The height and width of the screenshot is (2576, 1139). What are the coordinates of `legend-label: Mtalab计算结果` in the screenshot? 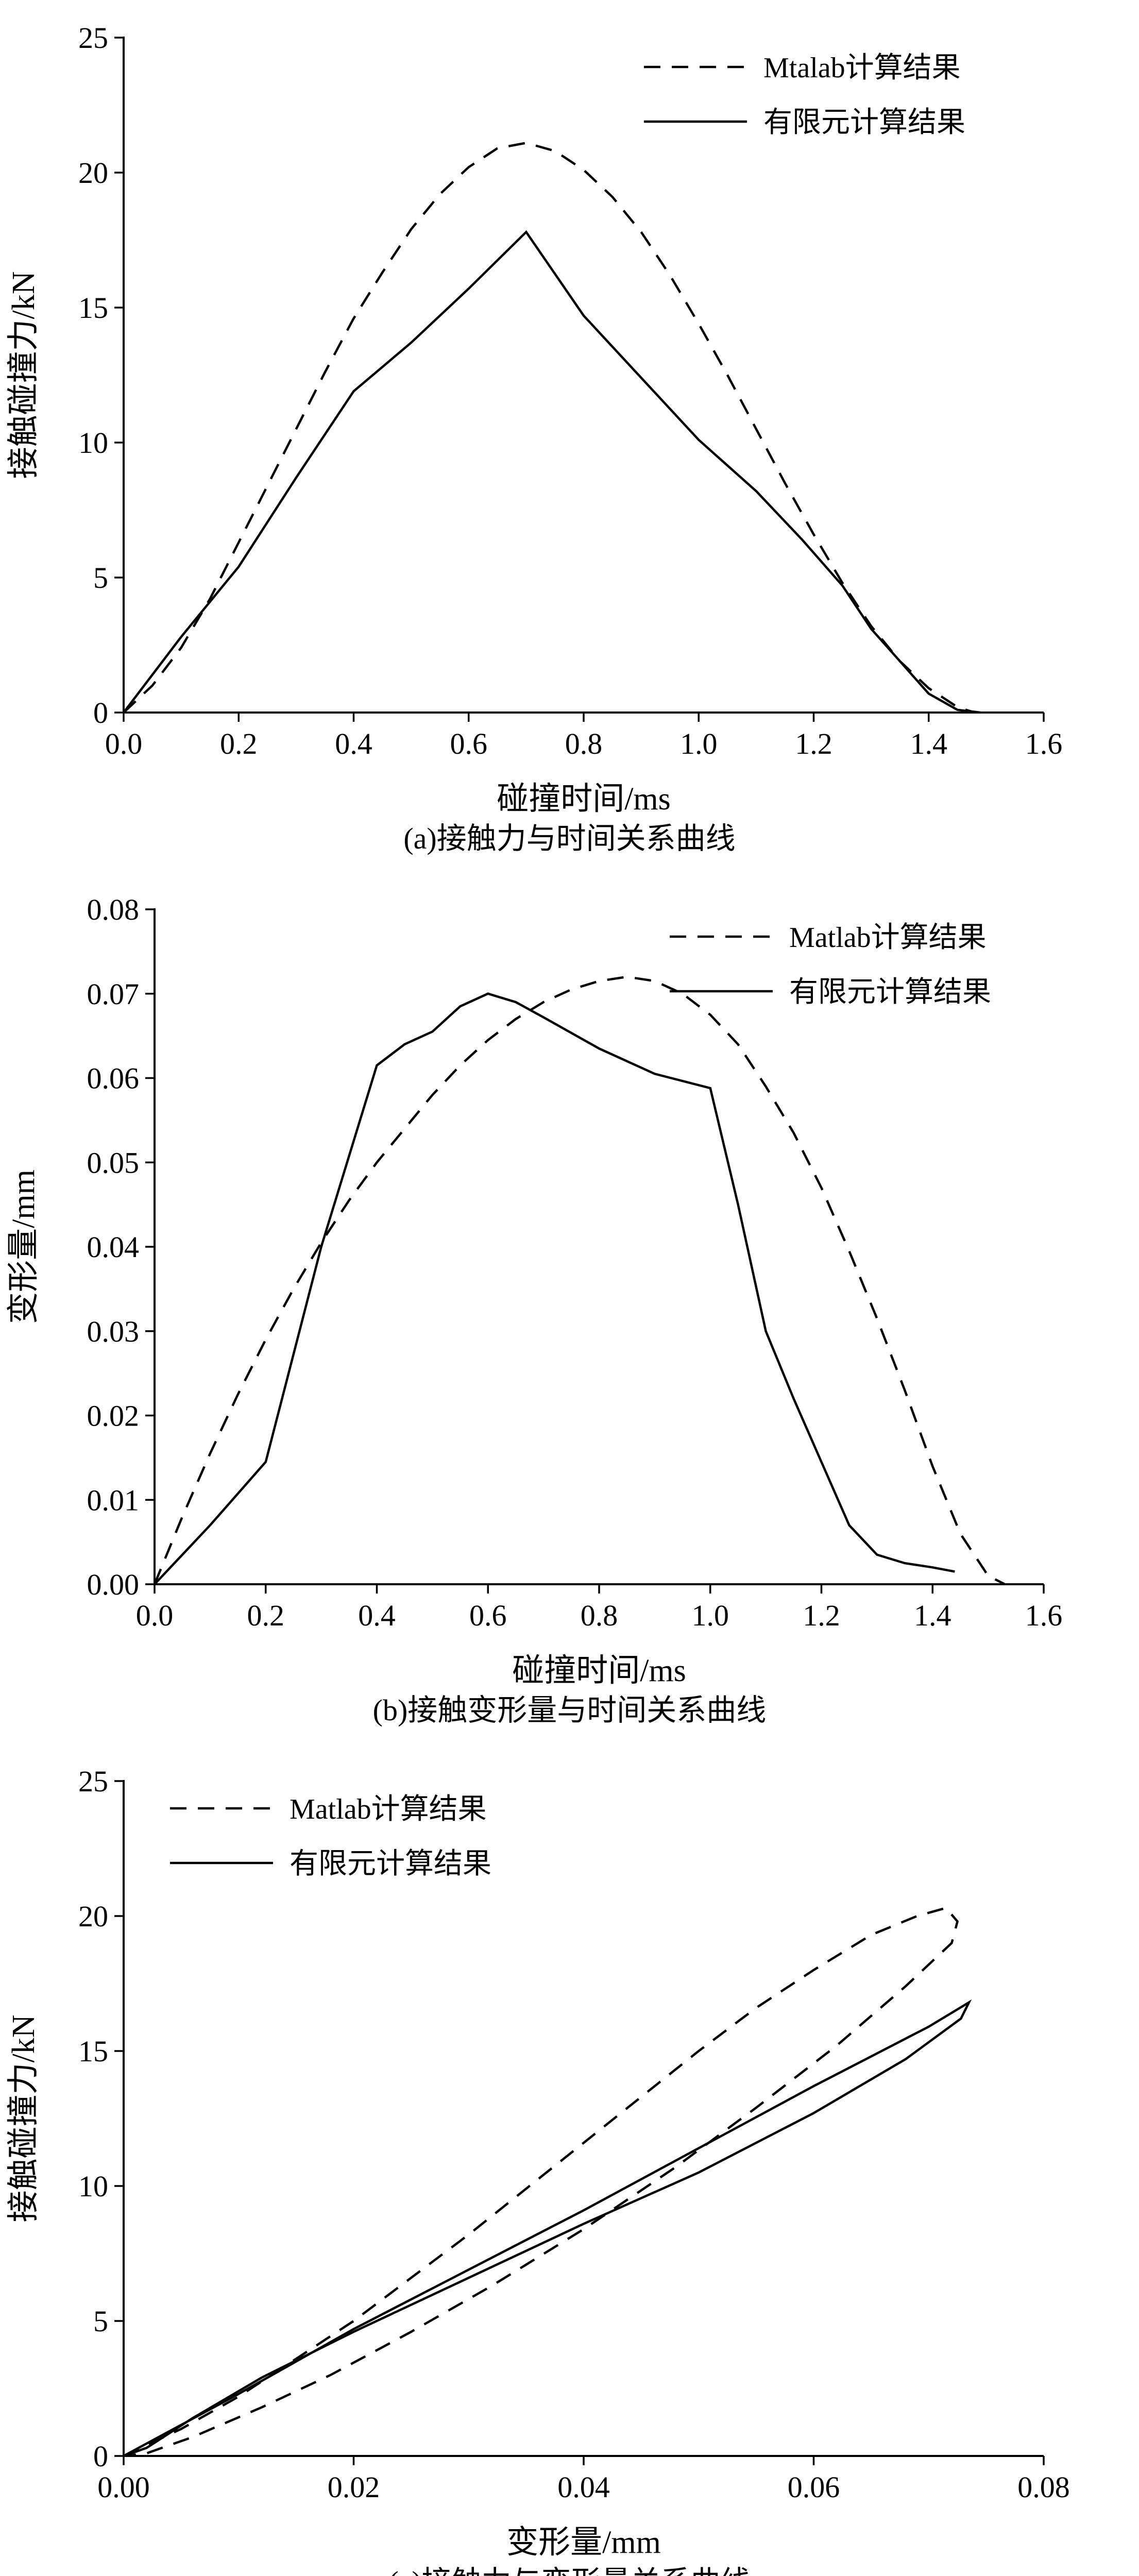 It's located at (862, 68).